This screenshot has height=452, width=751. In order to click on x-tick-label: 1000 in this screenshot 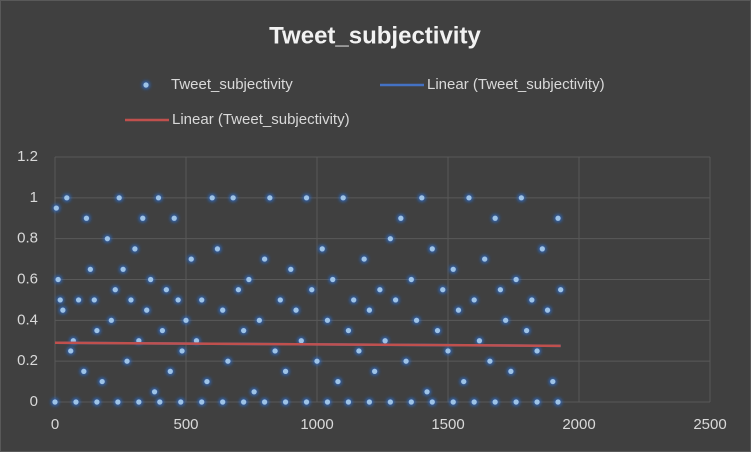, I will do `click(316, 424)`.